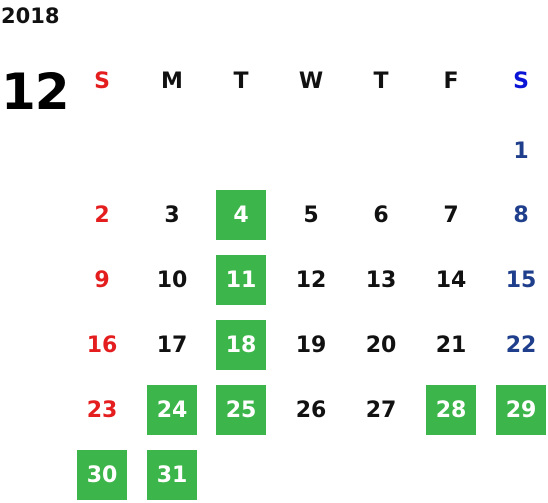  What do you see at coordinates (102, 345) in the screenshot?
I see `day-cell: 16` at bounding box center [102, 345].